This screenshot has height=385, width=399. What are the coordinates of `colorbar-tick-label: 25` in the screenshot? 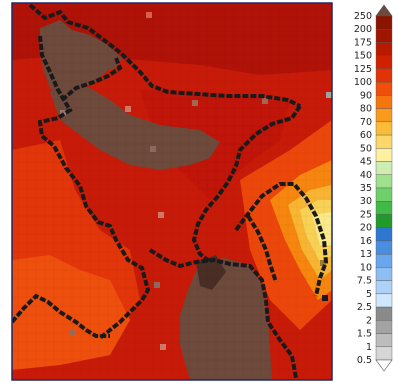 It's located at (366, 214).